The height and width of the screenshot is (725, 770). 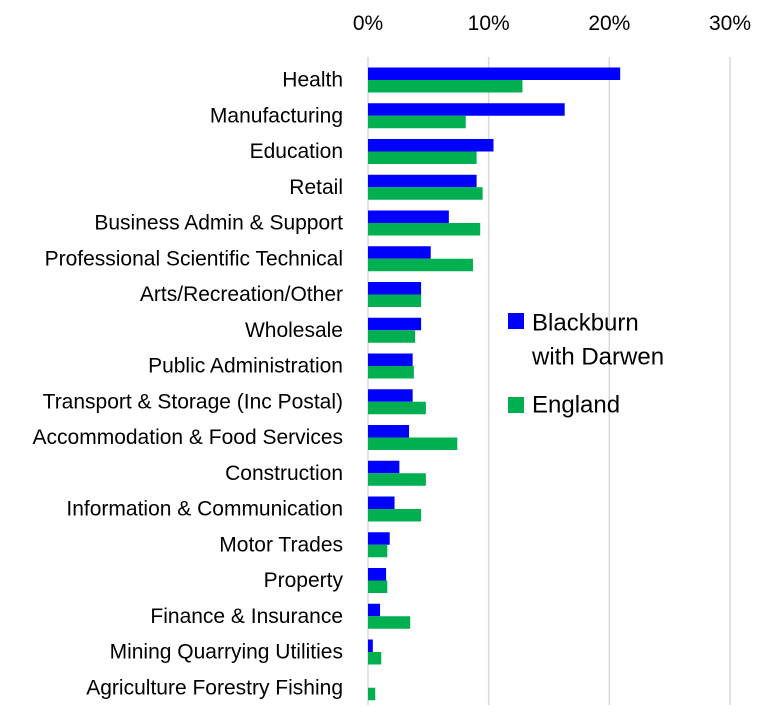 What do you see at coordinates (226, 652) in the screenshot?
I see `category-label: Mining Quarrying Utilities` at bounding box center [226, 652].